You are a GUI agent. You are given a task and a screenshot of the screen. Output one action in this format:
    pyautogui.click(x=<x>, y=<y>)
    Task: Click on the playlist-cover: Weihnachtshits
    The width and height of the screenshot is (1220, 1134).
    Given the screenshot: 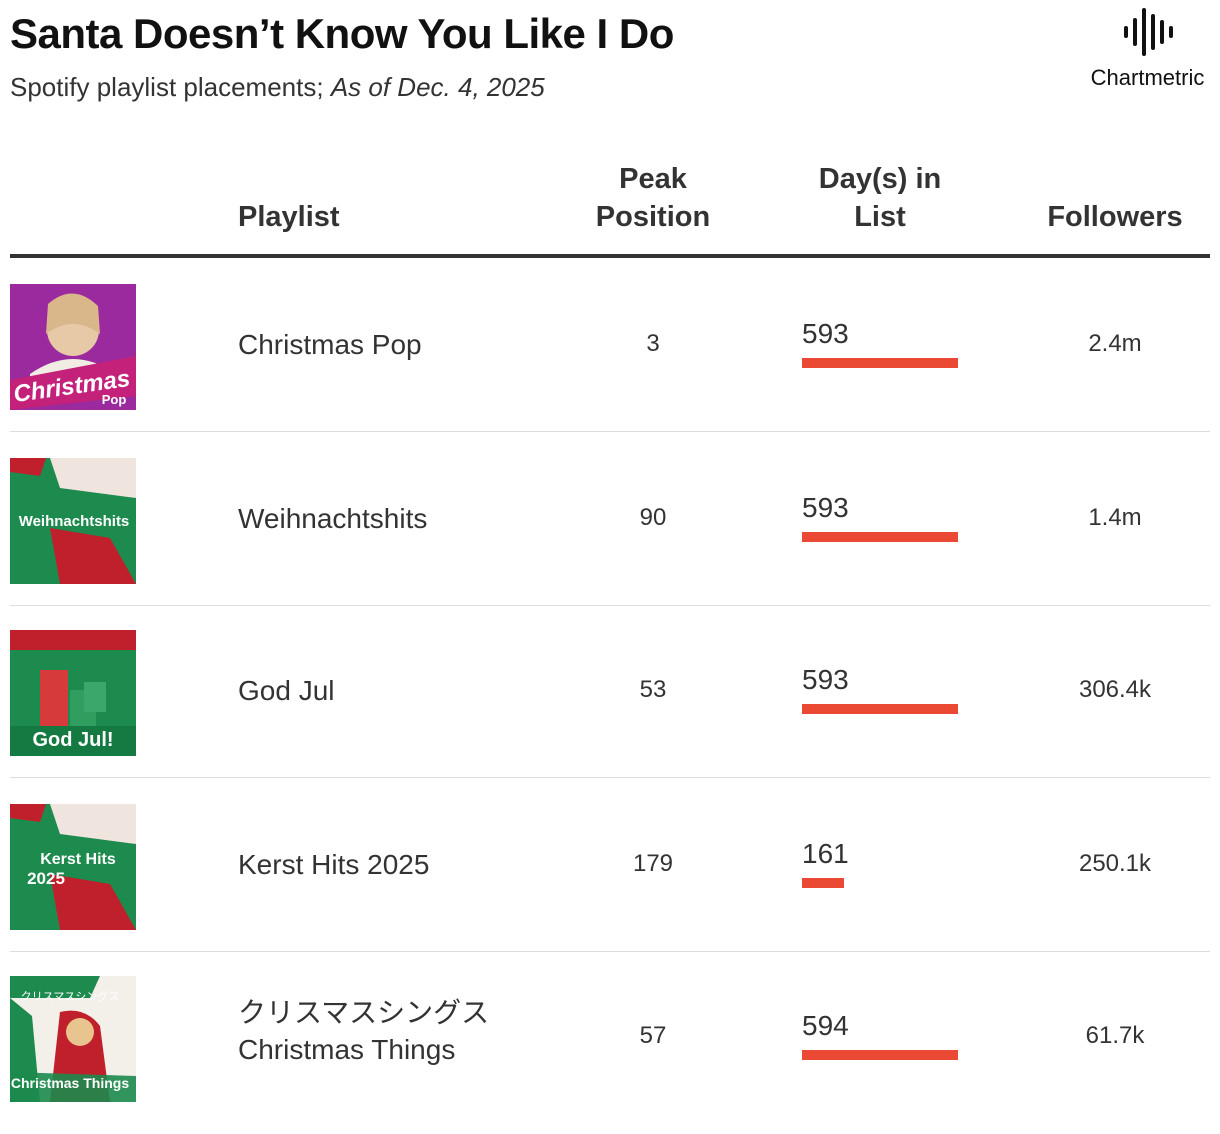 What is the action you would take?
    pyautogui.click(x=73, y=521)
    